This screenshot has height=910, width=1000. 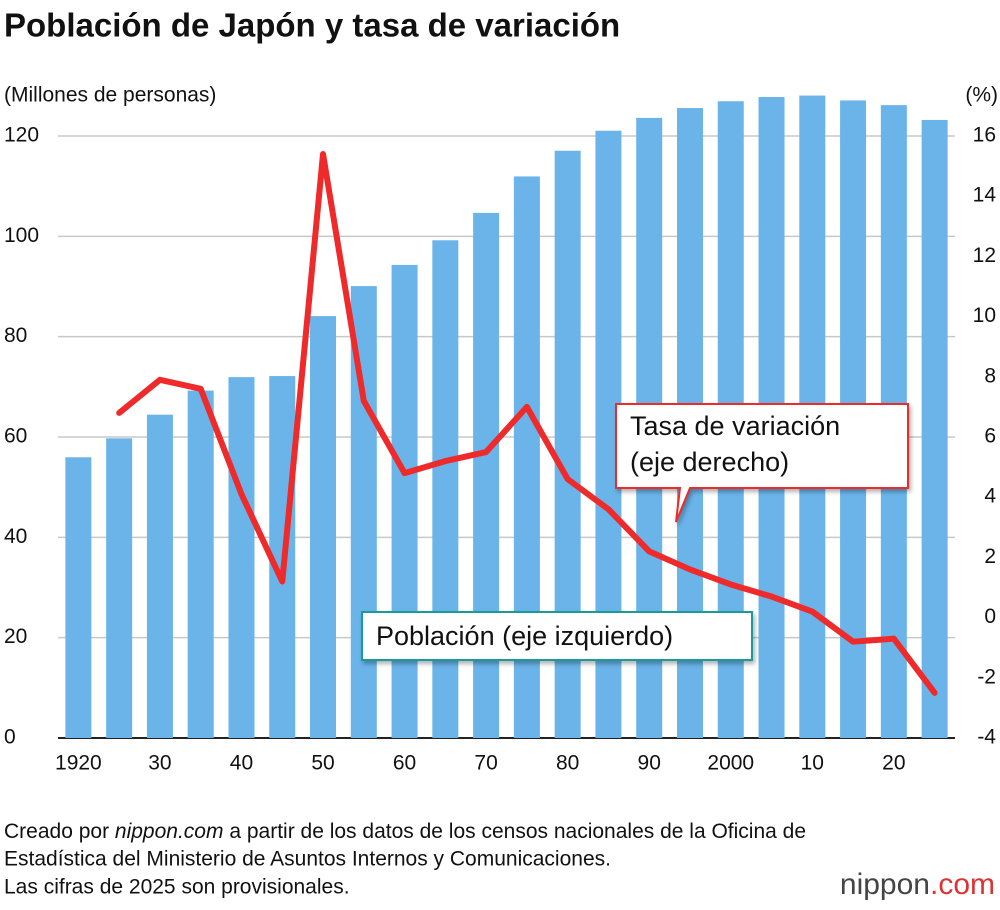 I want to click on chart-title: Población de Japón y tasa de variación, so click(x=312, y=25).